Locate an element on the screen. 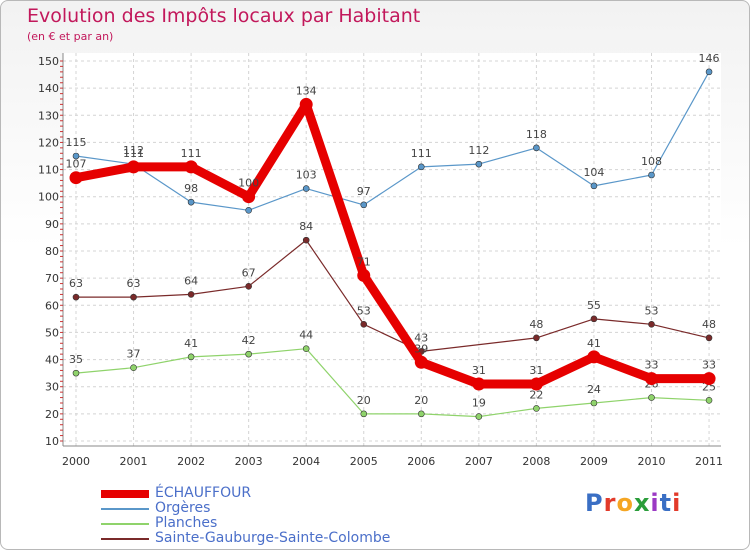 The image size is (750, 550). series-line-planches is located at coordinates (392, 383).